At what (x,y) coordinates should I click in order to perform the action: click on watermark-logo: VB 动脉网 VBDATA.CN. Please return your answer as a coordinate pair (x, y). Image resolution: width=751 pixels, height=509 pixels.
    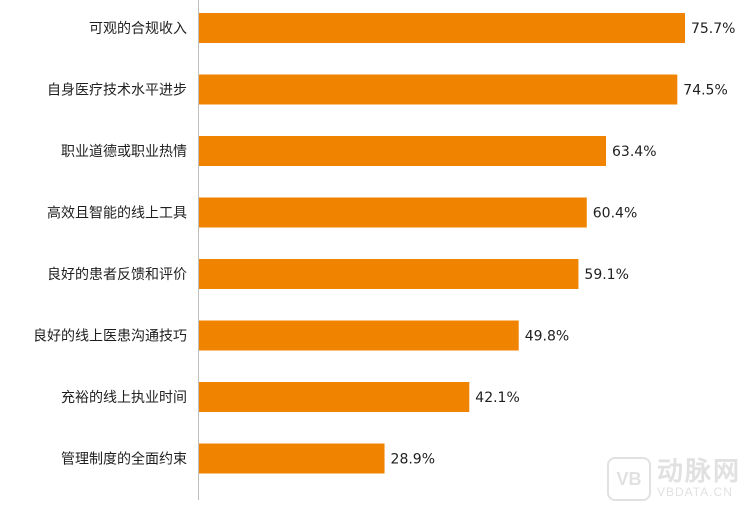
    Looking at the image, I should click on (673, 479).